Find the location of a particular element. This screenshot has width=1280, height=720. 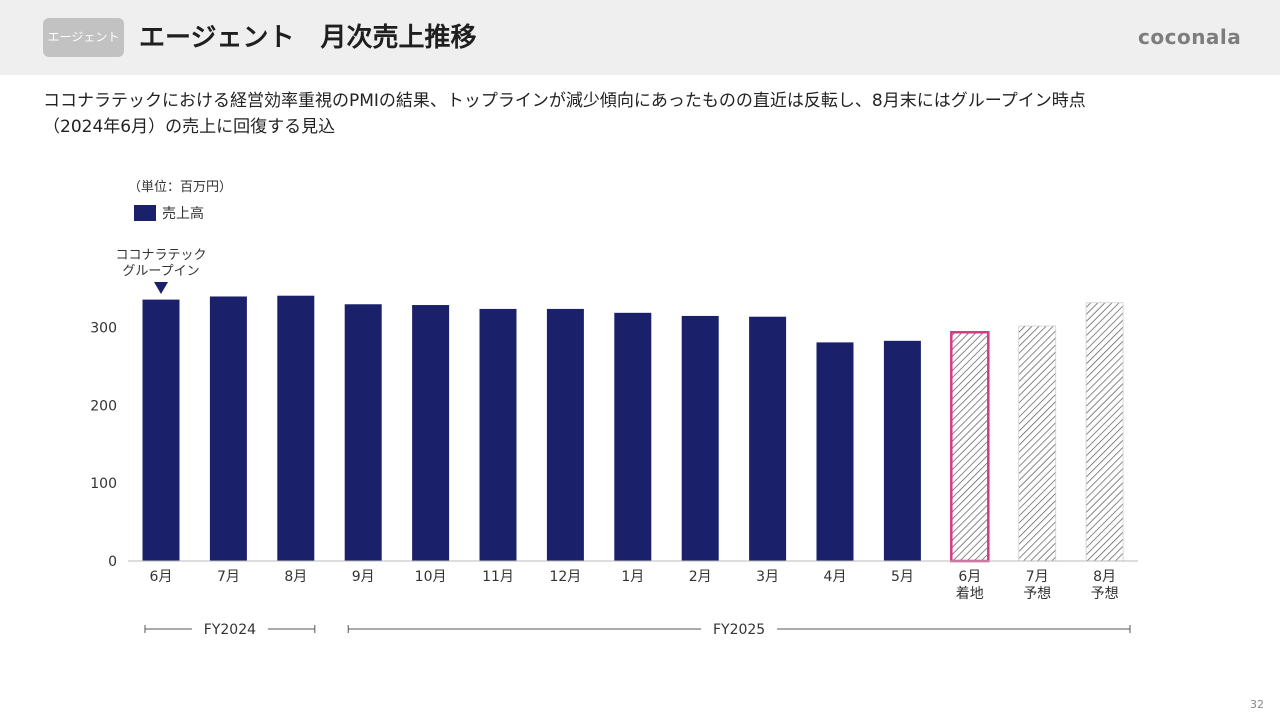

x-tick-label: 12月 is located at coordinates (565, 577).